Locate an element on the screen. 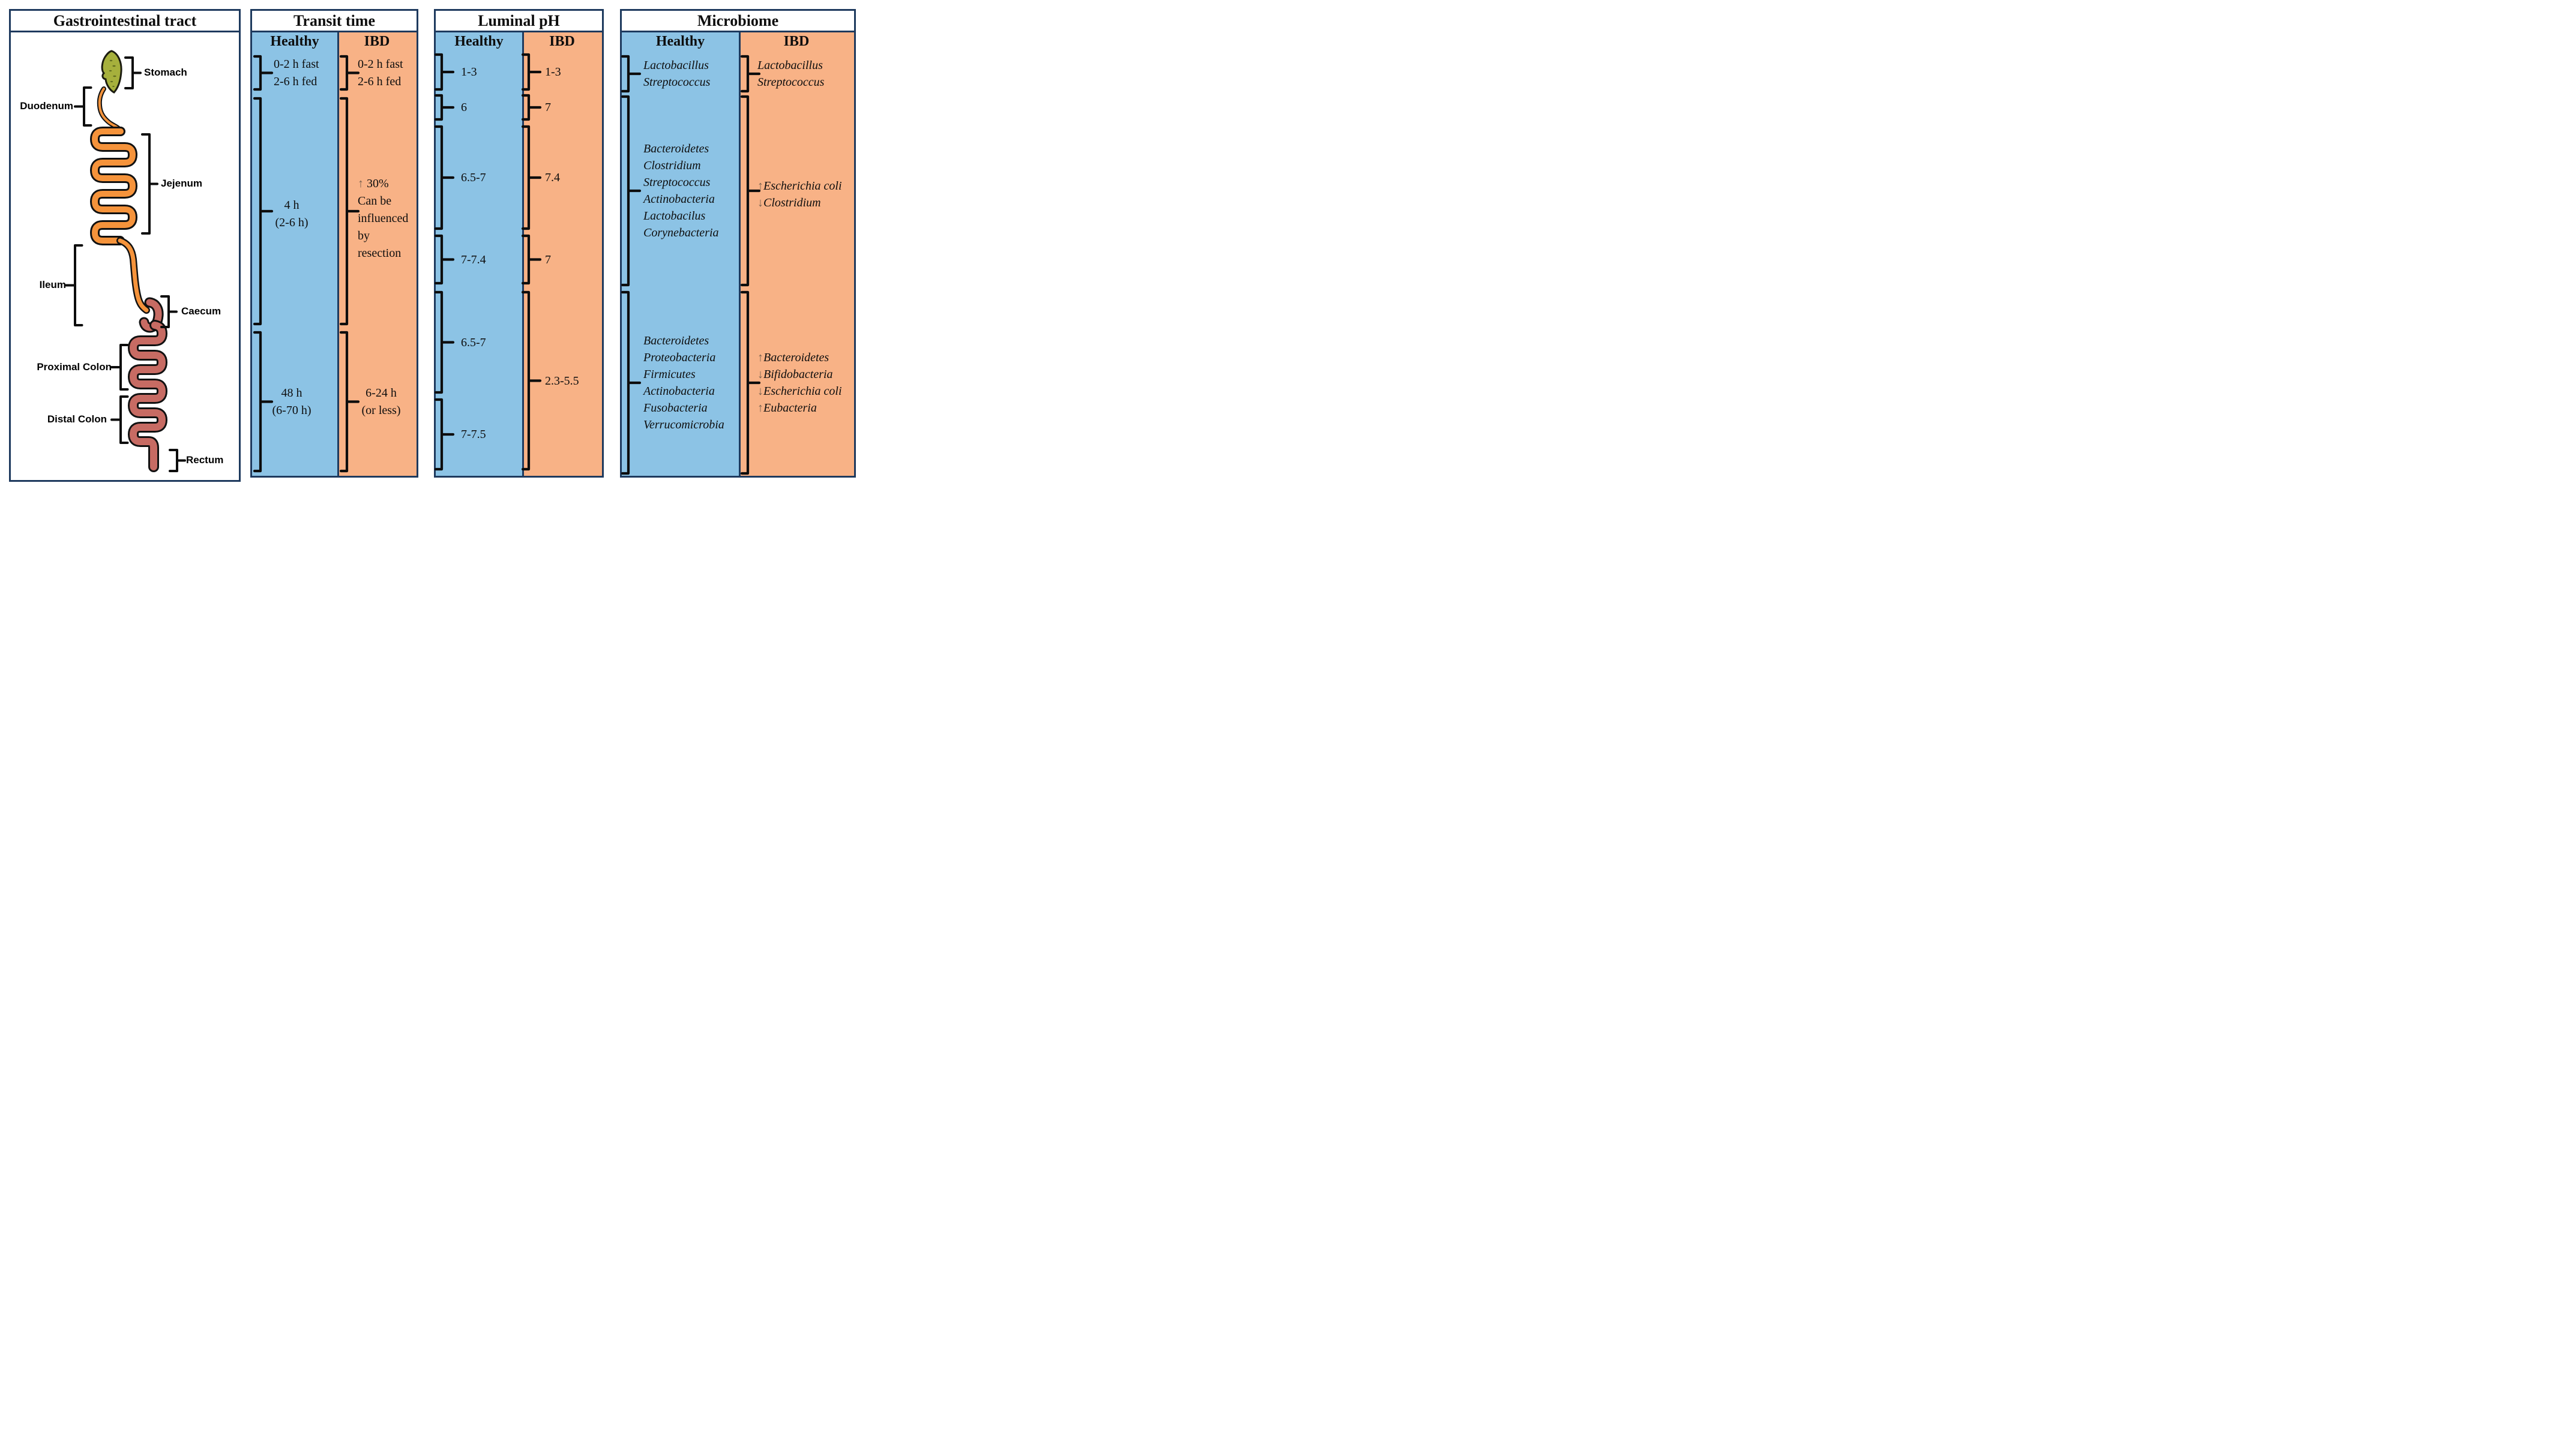  gi-tract-panel: Gastrointestinal tract is located at coordinates (125, 245).